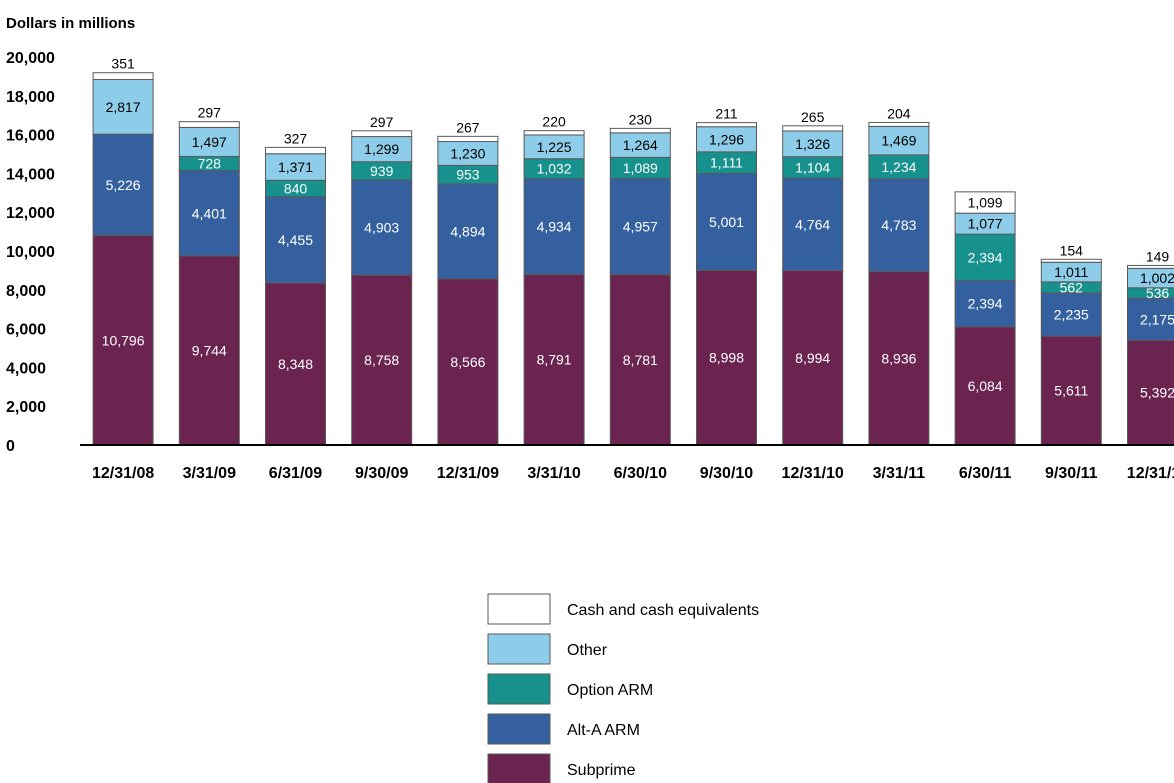 This screenshot has height=783, width=1174. What do you see at coordinates (640, 473) in the screenshot?
I see `x-tick-label: 6/30/10` at bounding box center [640, 473].